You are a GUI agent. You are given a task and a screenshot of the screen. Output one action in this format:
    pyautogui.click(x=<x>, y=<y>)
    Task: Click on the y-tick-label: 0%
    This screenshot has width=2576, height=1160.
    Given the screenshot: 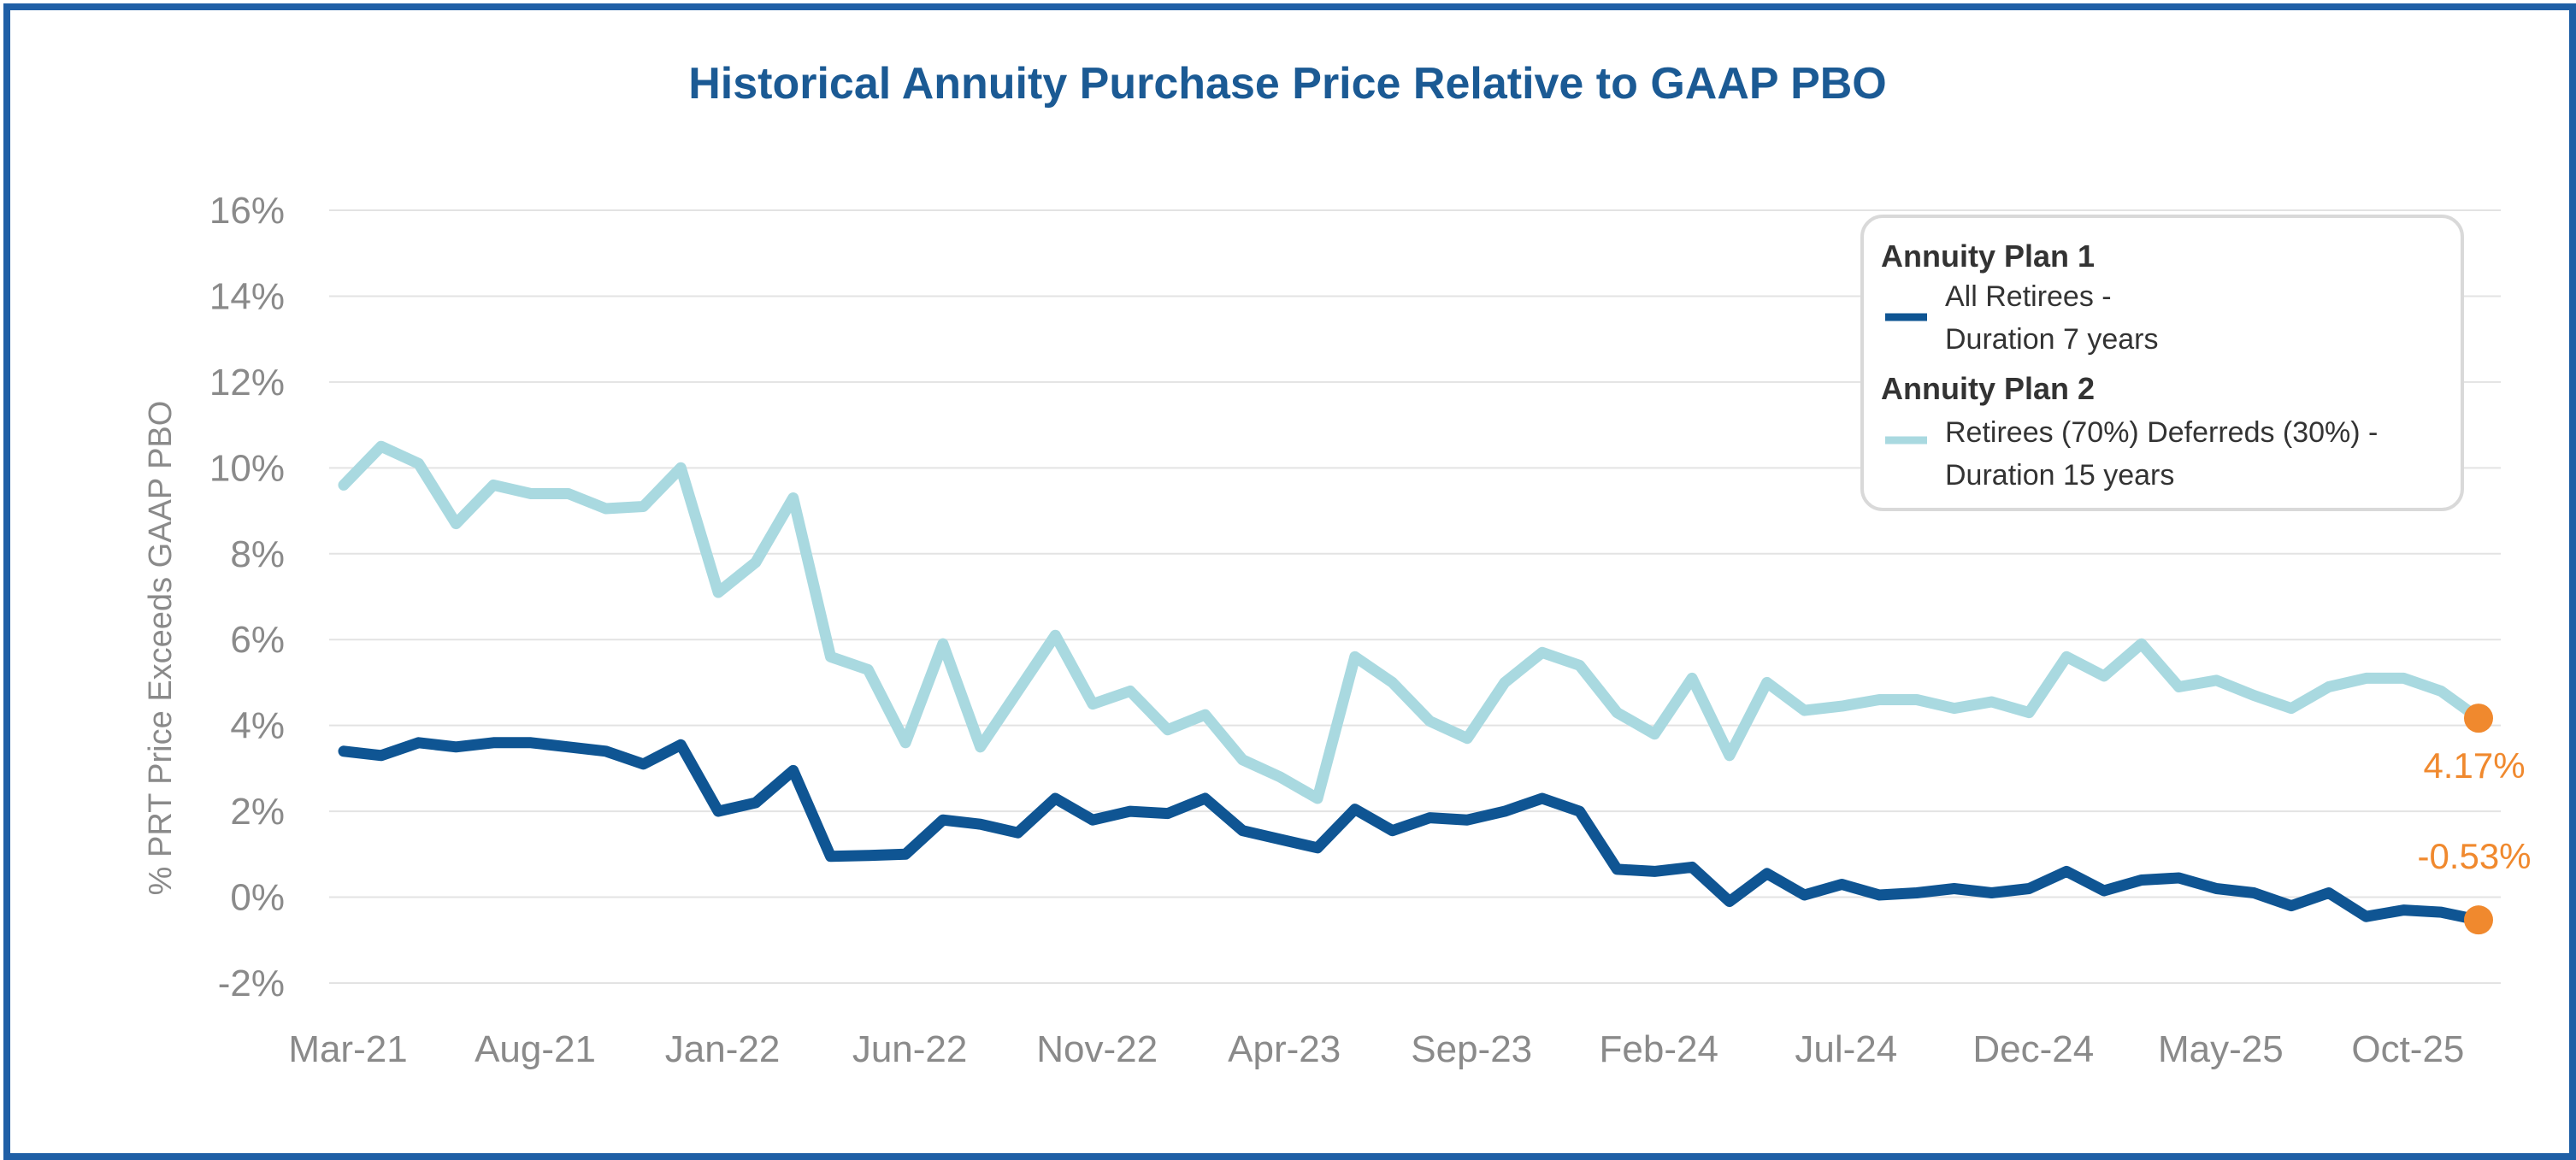 What is the action you would take?
    pyautogui.click(x=257, y=898)
    